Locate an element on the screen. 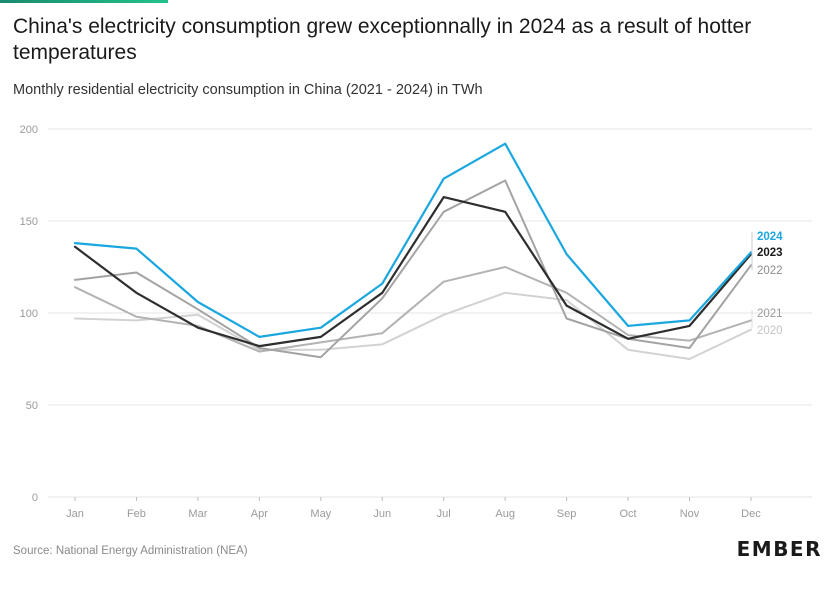  y-tick-label: 200 is located at coordinates (29, 130).